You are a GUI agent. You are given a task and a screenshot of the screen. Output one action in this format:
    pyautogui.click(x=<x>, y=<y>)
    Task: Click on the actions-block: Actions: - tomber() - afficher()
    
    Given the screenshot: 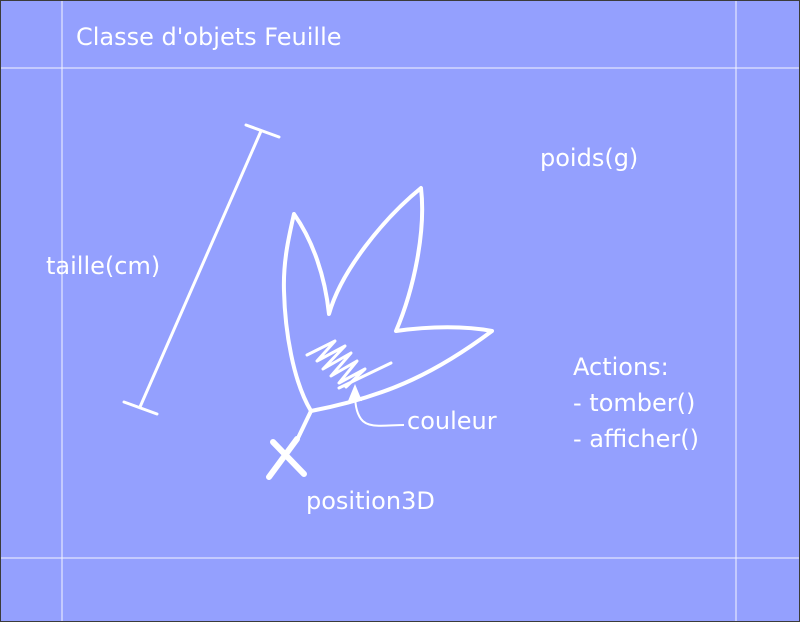 What is the action you would take?
    pyautogui.click(x=636, y=403)
    